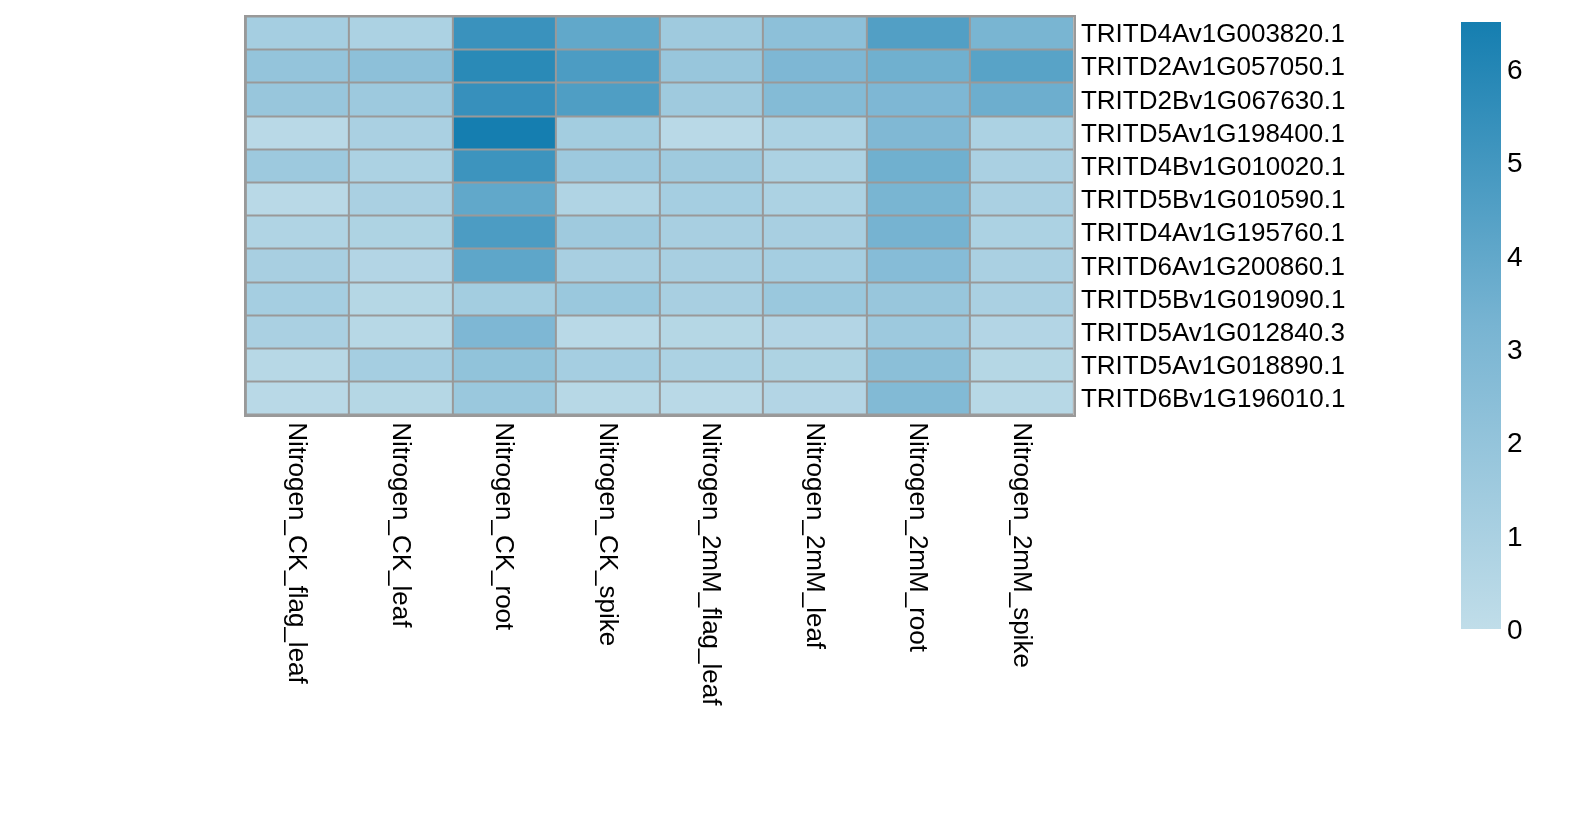  Describe the element at coordinates (1515, 163) in the screenshot. I see `color-bar-label: 5` at that location.